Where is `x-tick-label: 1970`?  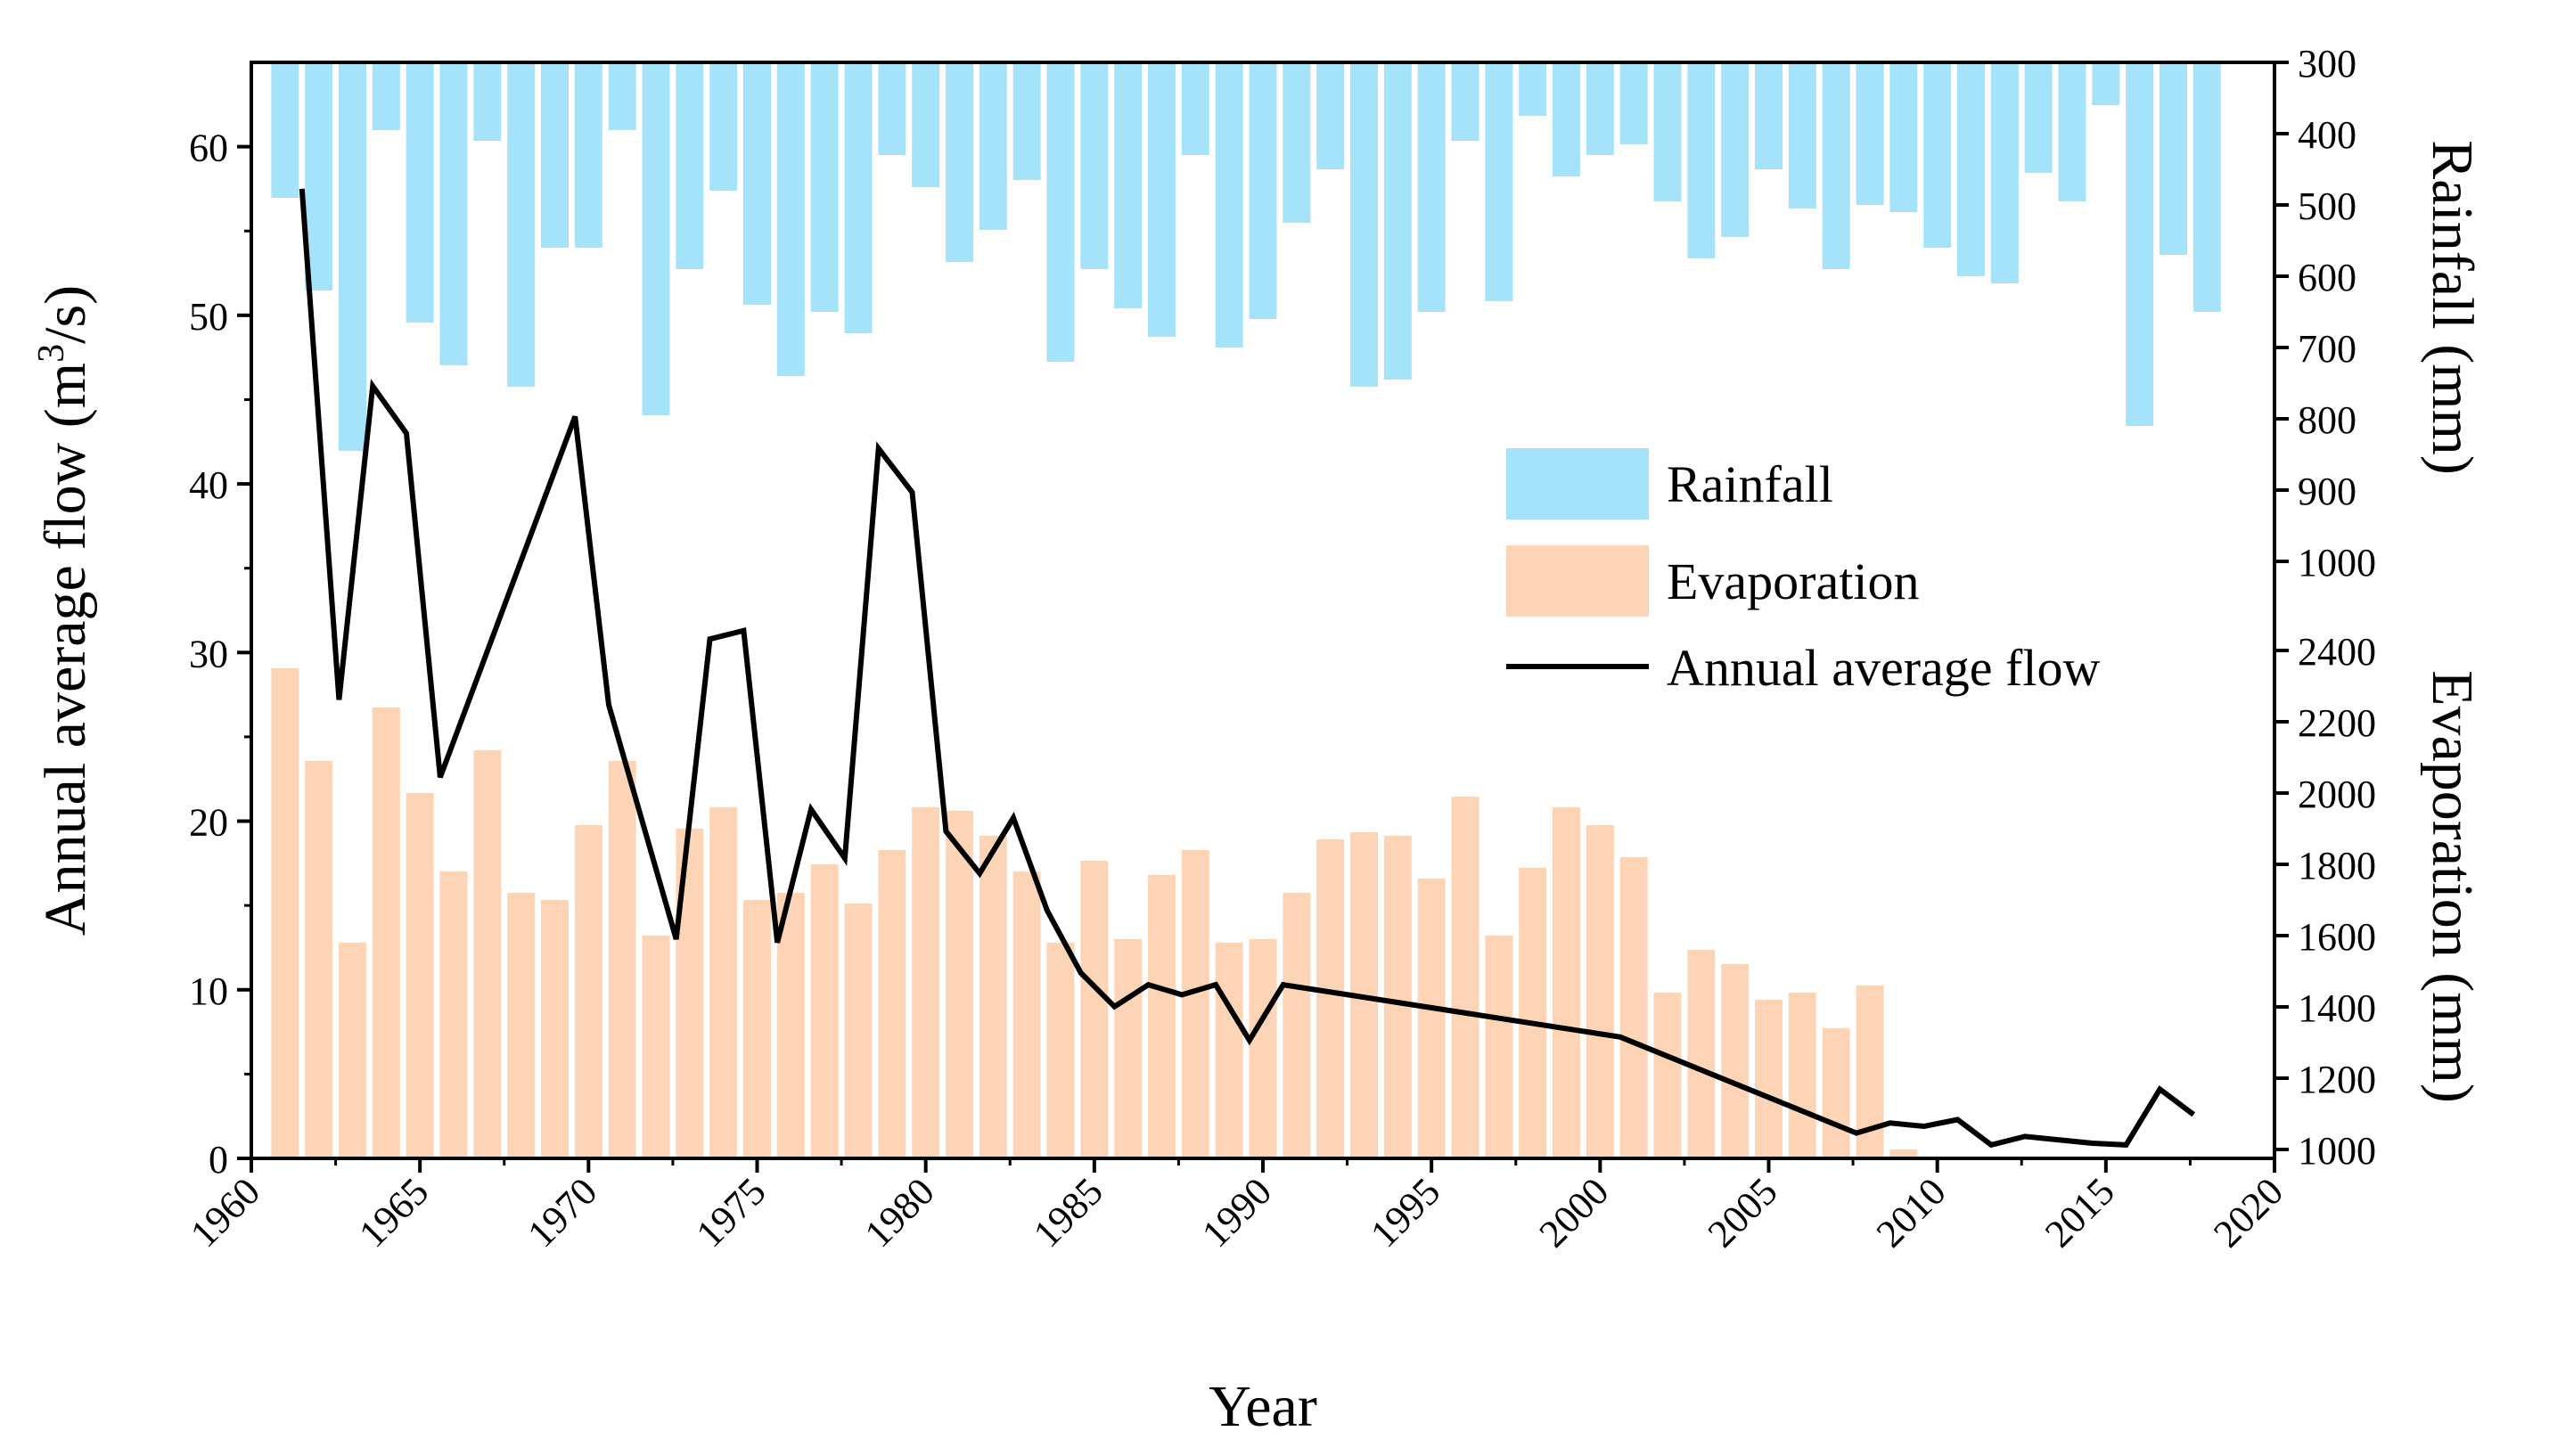 x-tick-label: 1970 is located at coordinates (563, 1212).